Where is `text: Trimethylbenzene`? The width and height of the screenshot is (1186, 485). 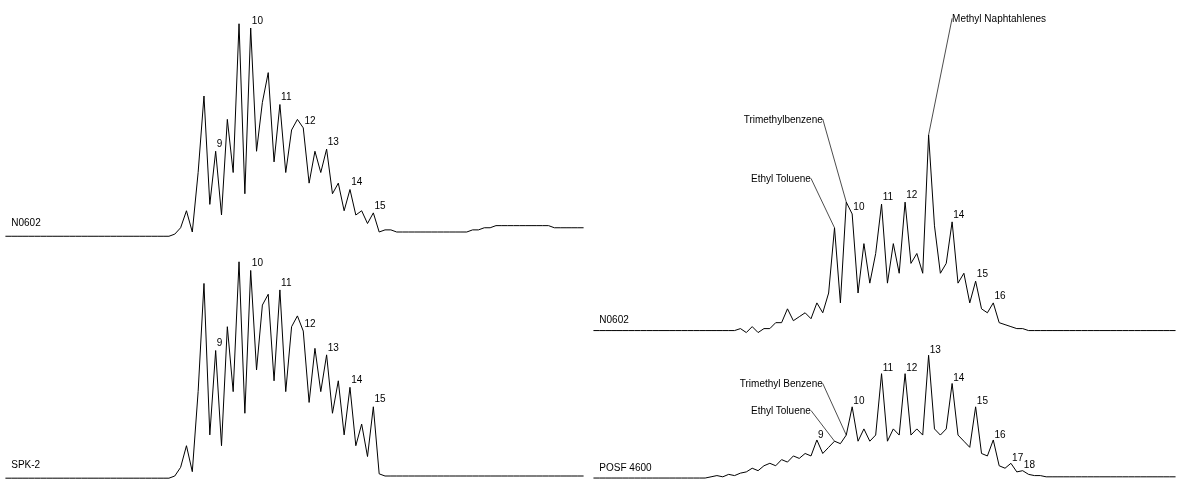 text: Trimethylbenzene is located at coordinates (783, 119).